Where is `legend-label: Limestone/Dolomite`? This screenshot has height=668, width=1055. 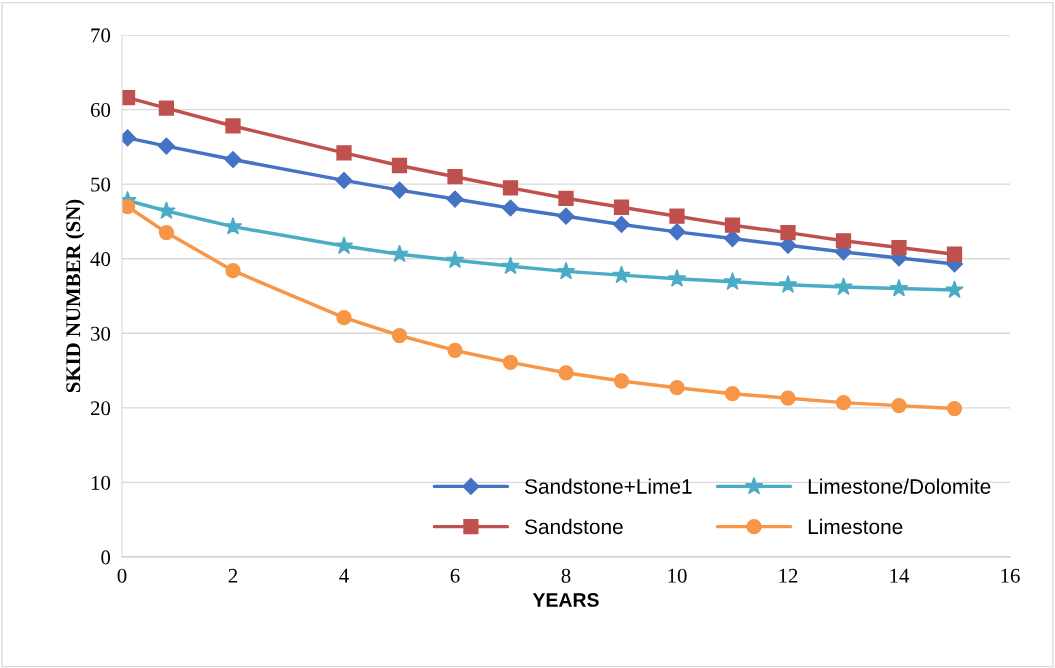 legend-label: Limestone/Dolomite is located at coordinates (899, 486).